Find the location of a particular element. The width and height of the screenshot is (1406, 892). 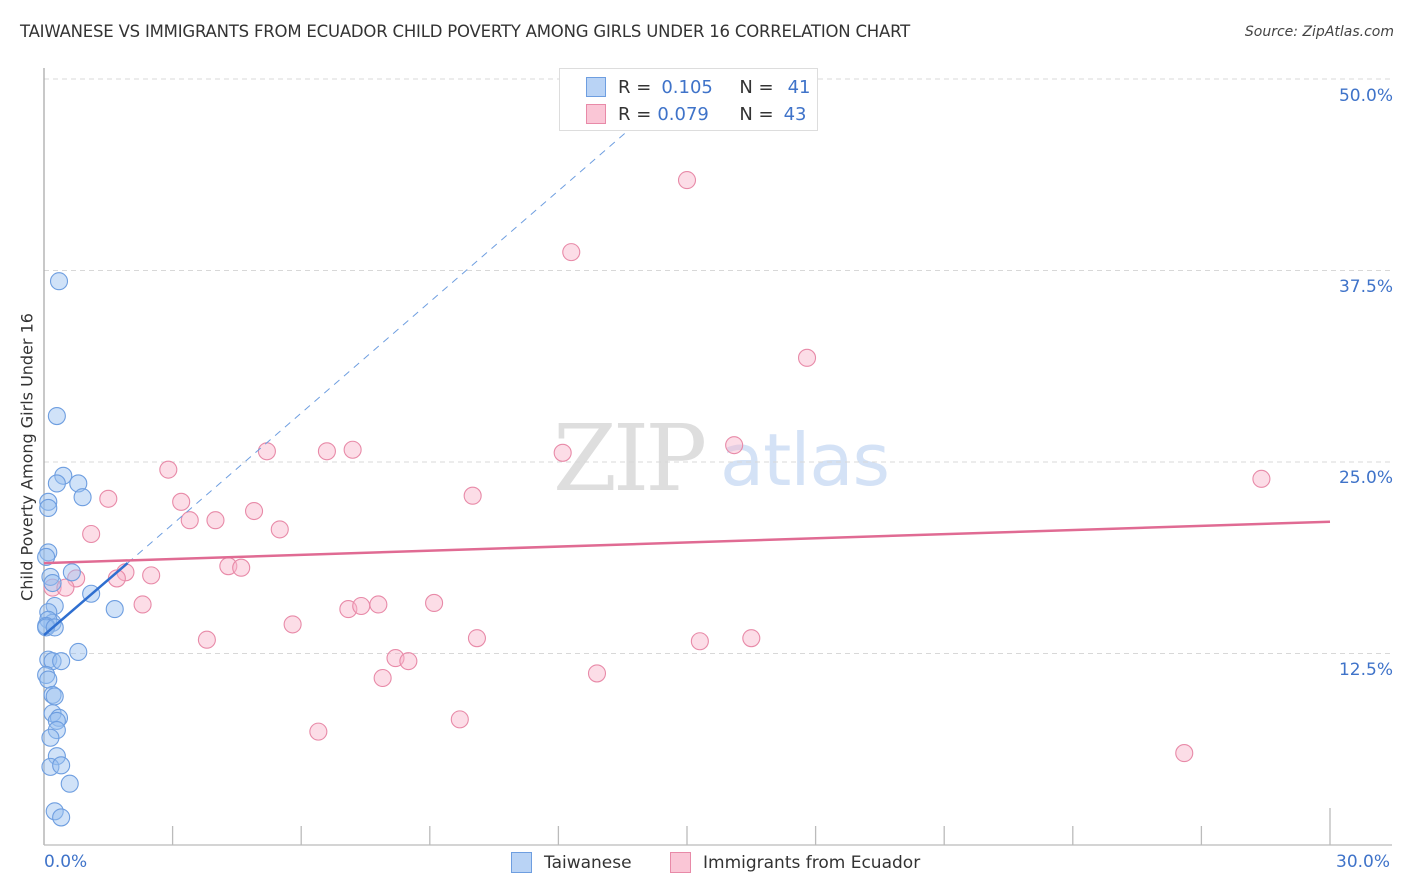

ecuador-trend-line is located at coordinates (687, 542).